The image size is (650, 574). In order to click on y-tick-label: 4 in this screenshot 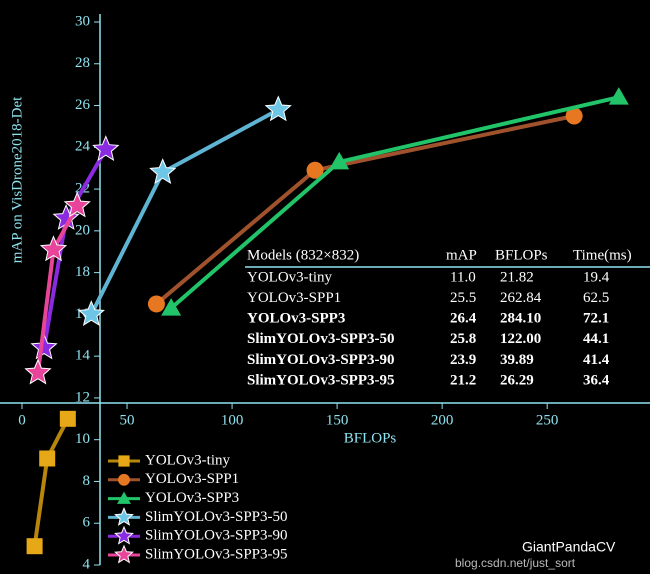, I will do `click(87, 564)`.